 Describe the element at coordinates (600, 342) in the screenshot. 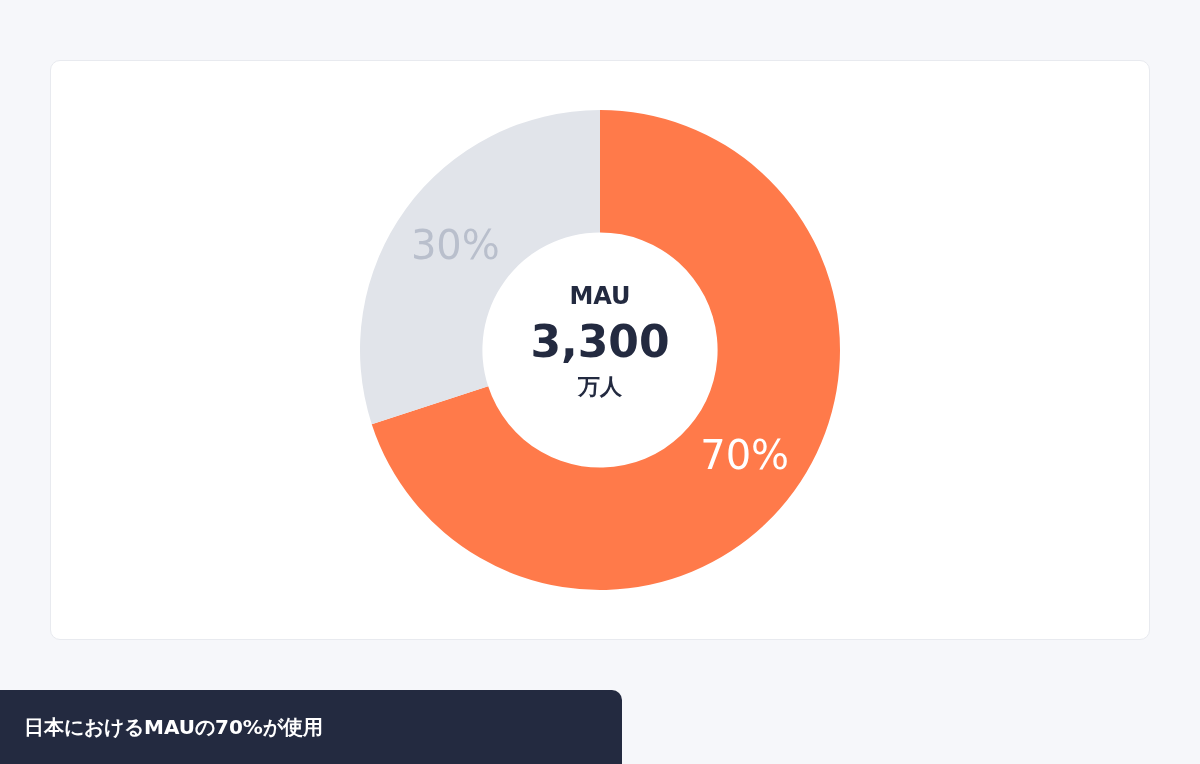

I see `text: 3,300` at that location.